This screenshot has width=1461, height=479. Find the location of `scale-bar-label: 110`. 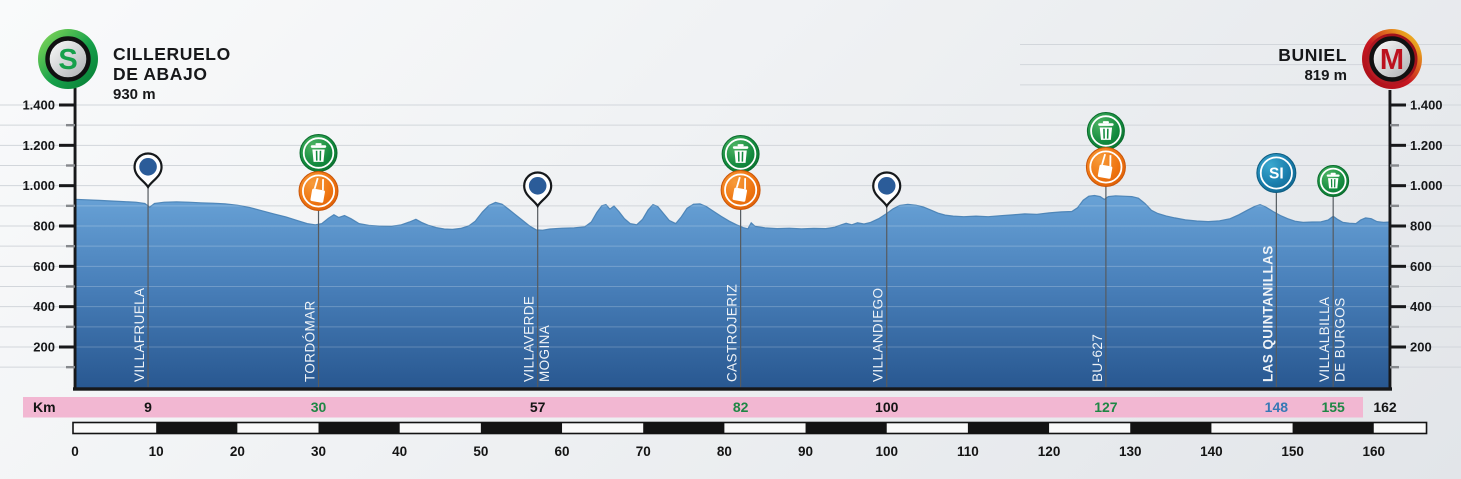

scale-bar-label: 110 is located at coordinates (968, 451).